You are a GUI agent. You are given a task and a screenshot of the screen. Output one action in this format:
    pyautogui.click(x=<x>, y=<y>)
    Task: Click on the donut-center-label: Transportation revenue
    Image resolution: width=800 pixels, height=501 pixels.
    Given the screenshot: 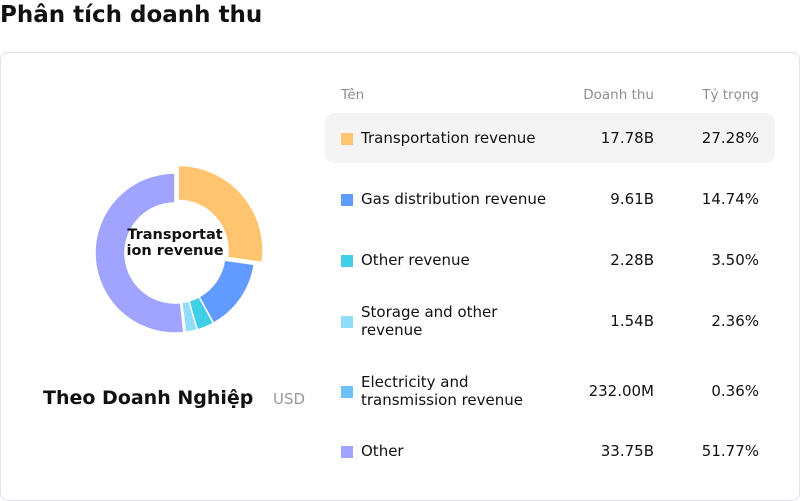 What is the action you would take?
    pyautogui.click(x=175, y=243)
    